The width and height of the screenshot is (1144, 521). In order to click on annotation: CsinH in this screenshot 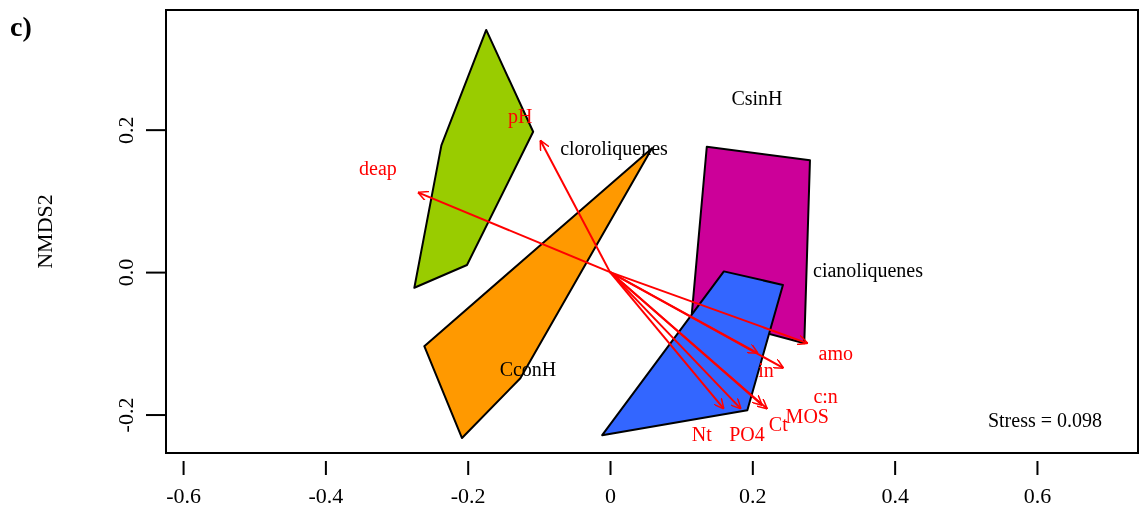, I will do `click(757, 97)`.